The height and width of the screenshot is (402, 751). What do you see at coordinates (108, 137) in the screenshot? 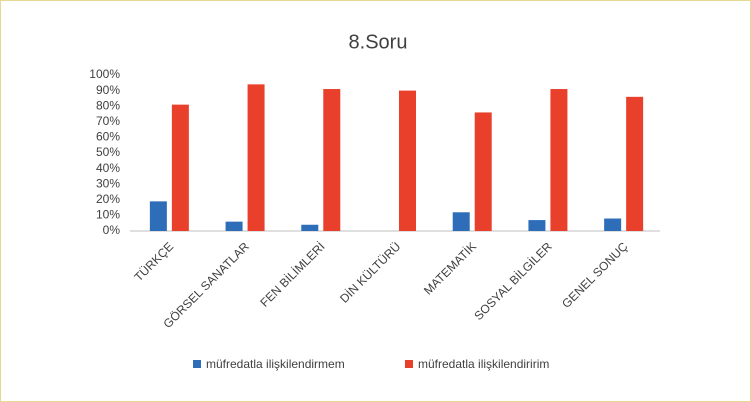
I see `y-tick-label: 60%` at bounding box center [108, 137].